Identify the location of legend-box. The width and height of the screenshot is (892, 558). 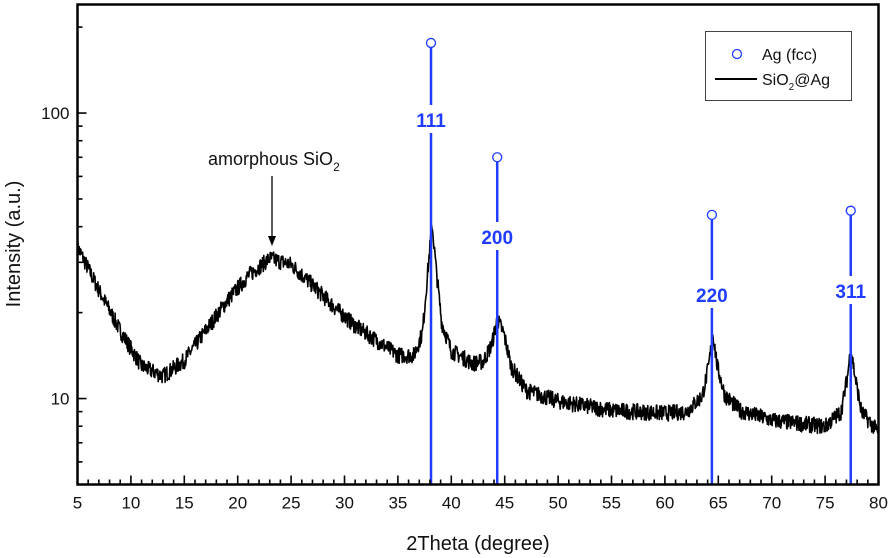
(778, 66).